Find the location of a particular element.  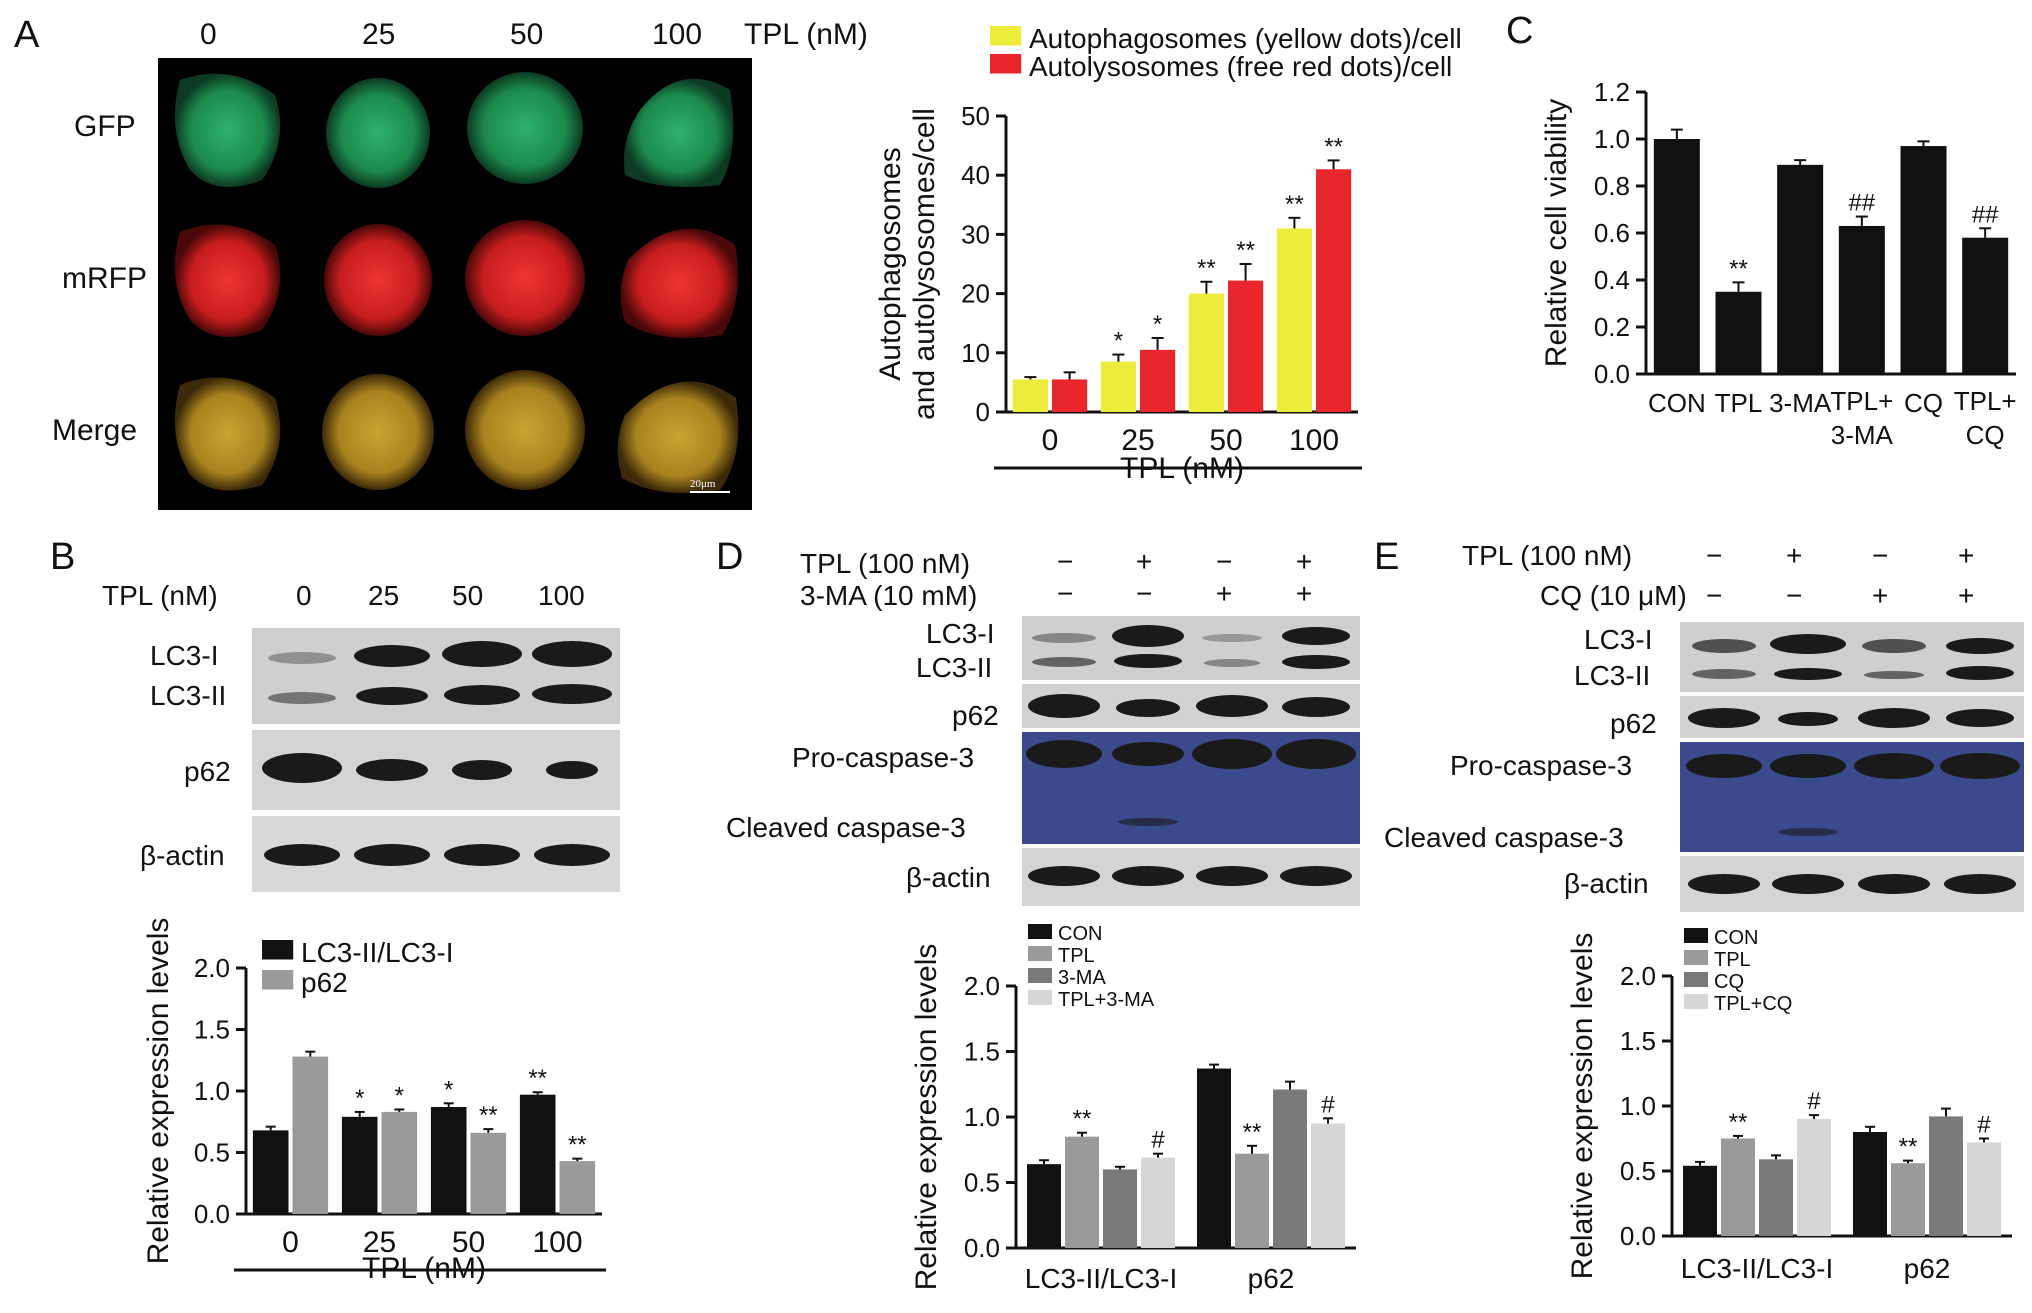

blot-d-sign-1-3: + is located at coordinates (1304, 593).